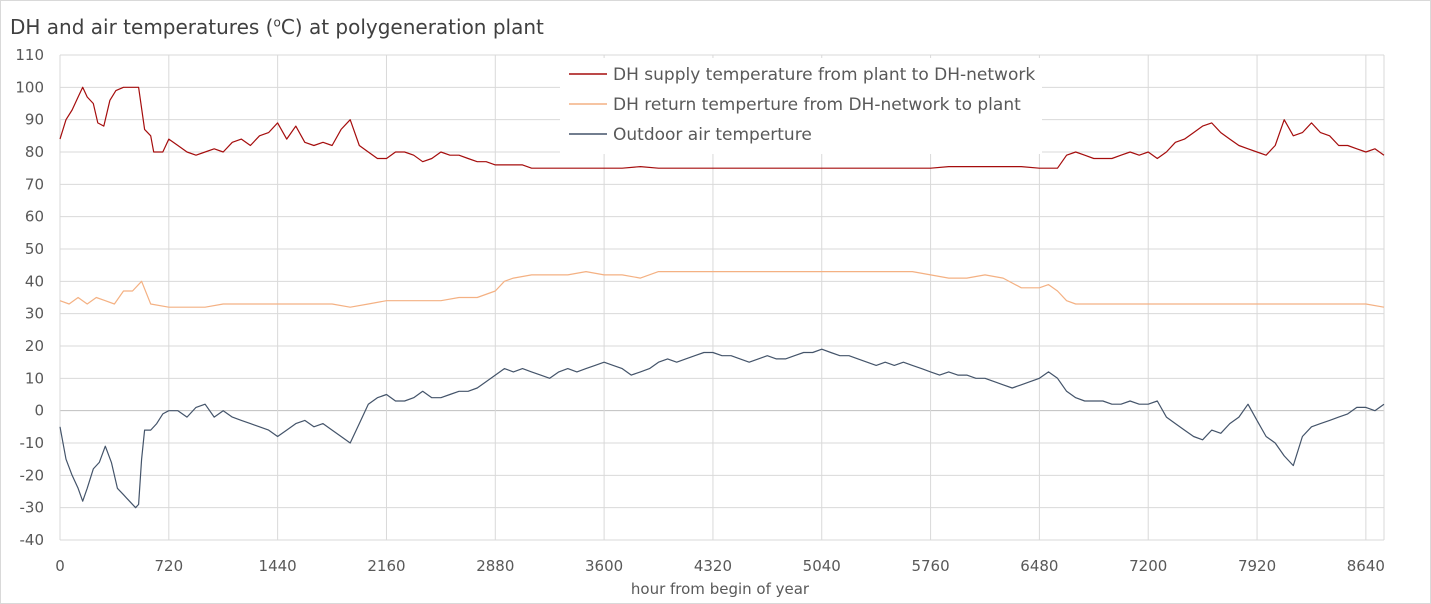 The image size is (1431, 604). Describe the element at coordinates (60, 566) in the screenshot. I see `x-tick-label: 0` at that location.